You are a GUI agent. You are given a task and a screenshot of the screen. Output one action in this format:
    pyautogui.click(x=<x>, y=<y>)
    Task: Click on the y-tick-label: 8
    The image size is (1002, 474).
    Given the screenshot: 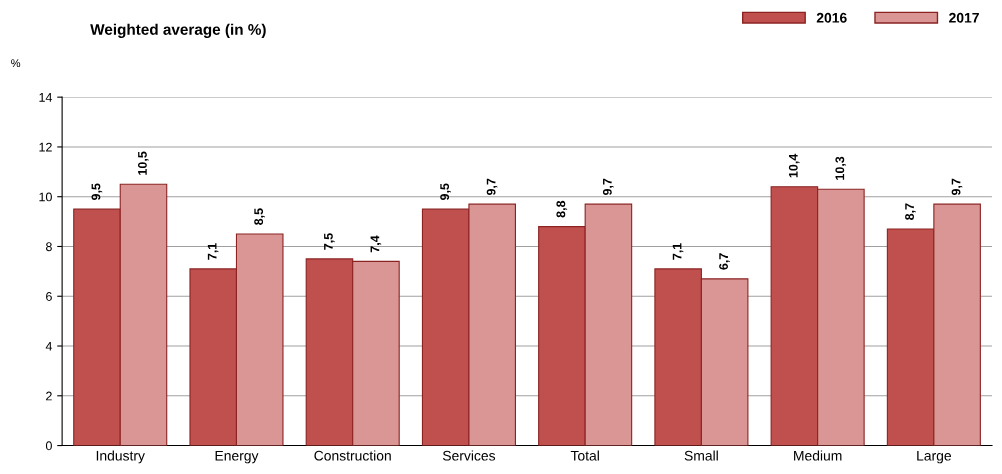 What is the action you would take?
    pyautogui.click(x=48, y=247)
    